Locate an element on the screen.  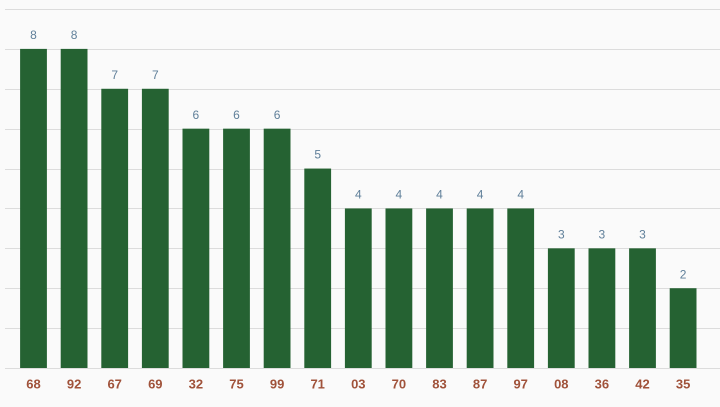
x-tick-label: 99 is located at coordinates (277, 383).